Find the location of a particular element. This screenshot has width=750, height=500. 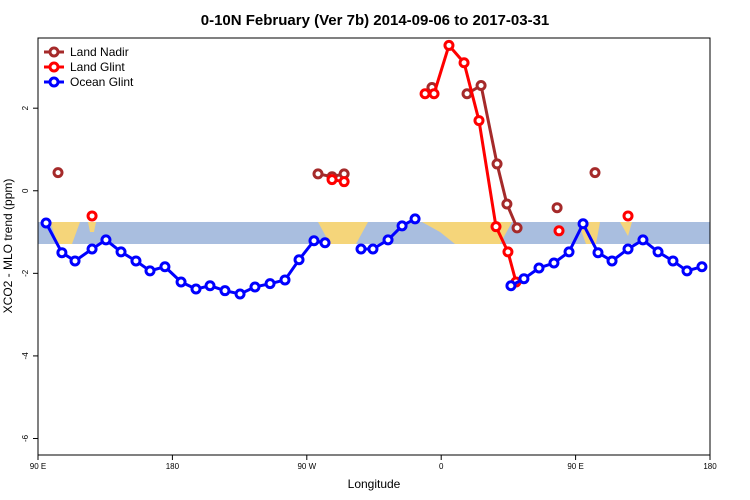

legend-label: Land Glint is located at coordinates (97, 67).